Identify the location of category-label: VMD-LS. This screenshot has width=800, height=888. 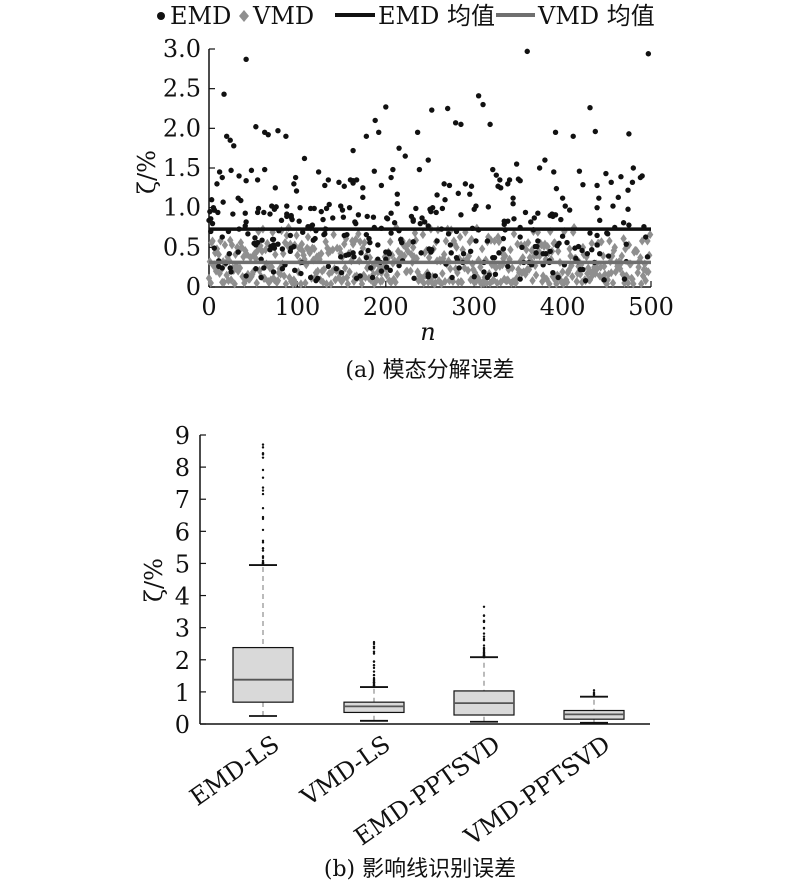
(345, 771).